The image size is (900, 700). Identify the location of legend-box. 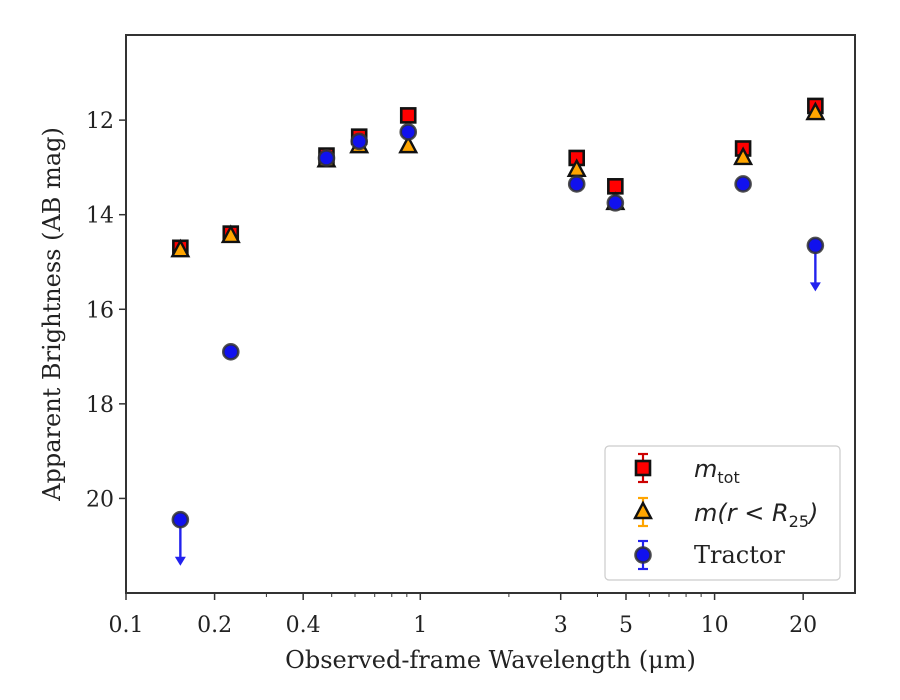
(722, 513).